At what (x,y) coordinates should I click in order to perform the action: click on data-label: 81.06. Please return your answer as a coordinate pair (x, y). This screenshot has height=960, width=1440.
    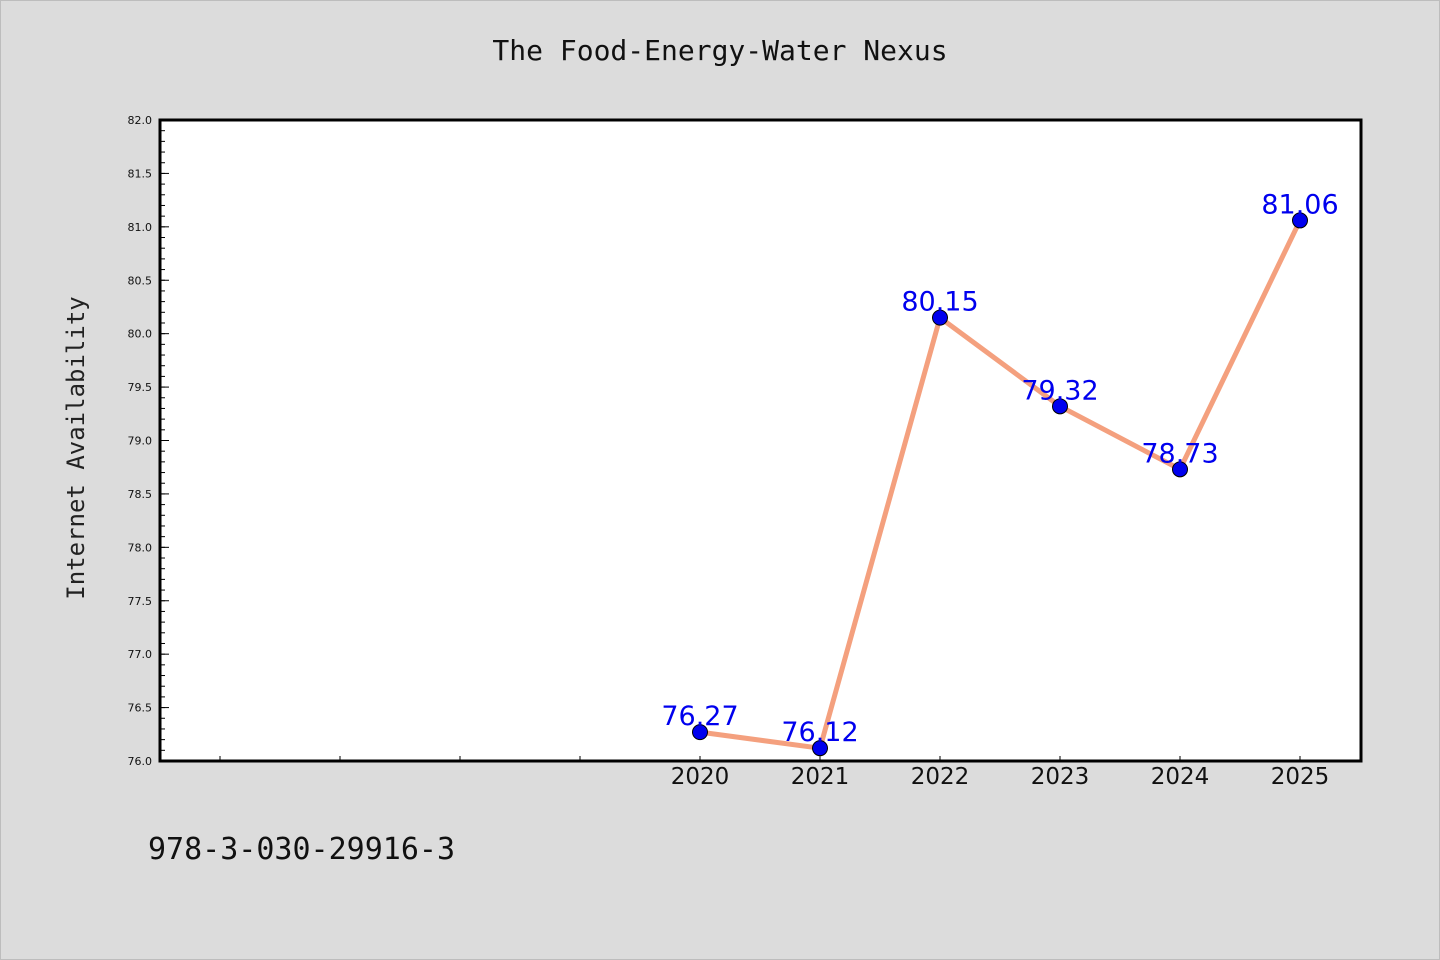
    Looking at the image, I should click on (1299, 204).